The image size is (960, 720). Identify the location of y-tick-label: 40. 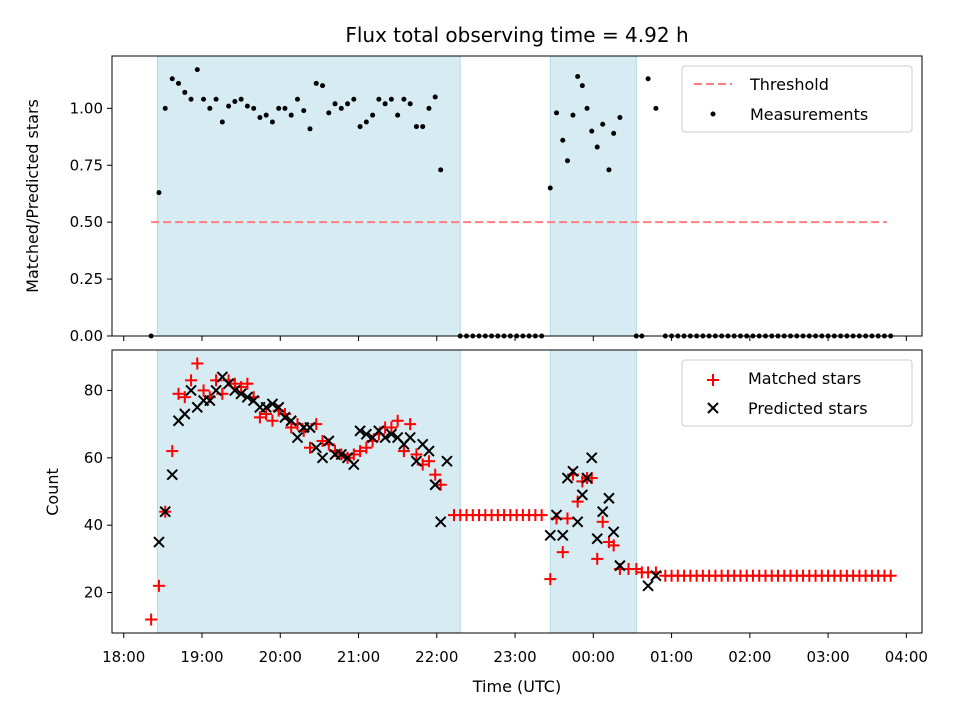
(93, 525).